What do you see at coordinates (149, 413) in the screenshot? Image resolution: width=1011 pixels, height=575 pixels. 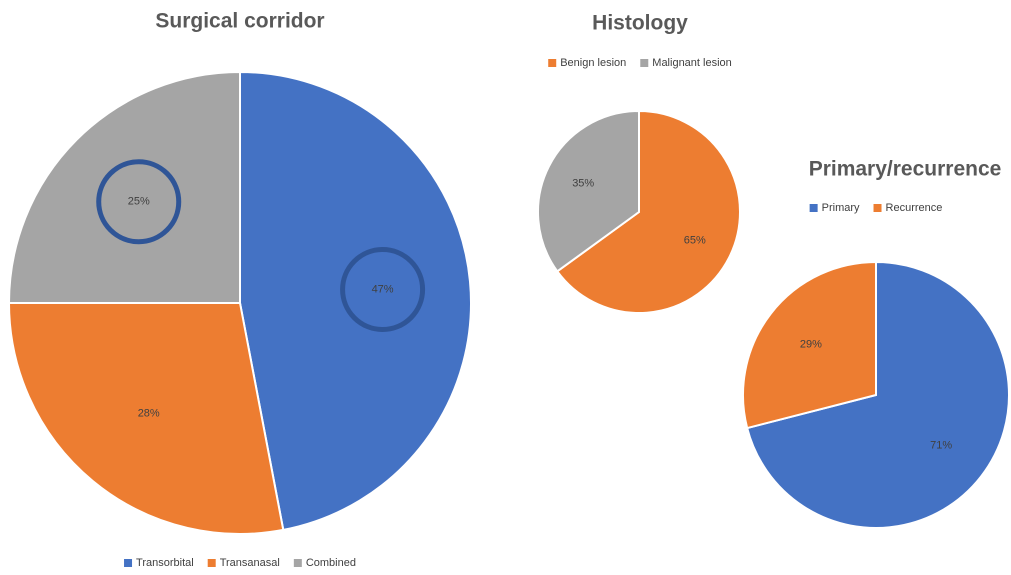 I see `data-label: 28%` at bounding box center [149, 413].